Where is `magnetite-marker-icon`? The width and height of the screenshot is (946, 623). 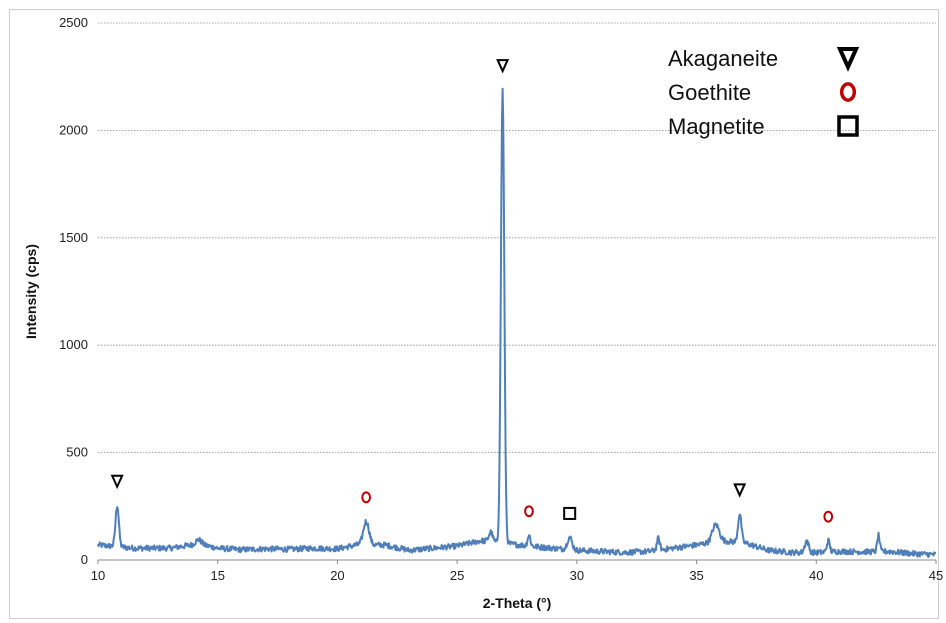 magnetite-marker-icon is located at coordinates (570, 513).